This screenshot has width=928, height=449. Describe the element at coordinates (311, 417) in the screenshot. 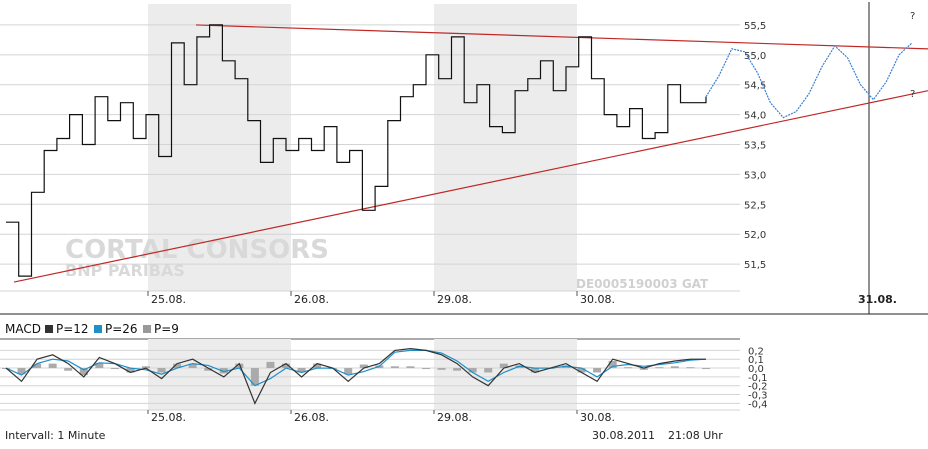

I see `macd-x-tick: 26.08.` at that location.